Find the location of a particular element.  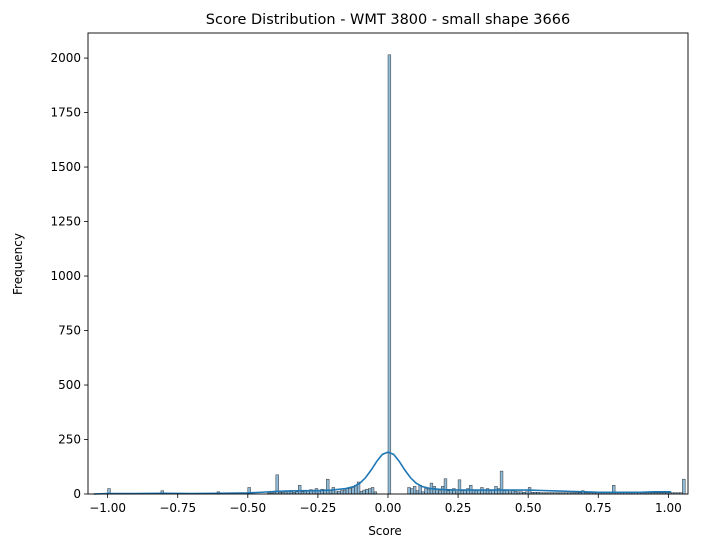

y-tick-label: 1000 is located at coordinates (65, 276).